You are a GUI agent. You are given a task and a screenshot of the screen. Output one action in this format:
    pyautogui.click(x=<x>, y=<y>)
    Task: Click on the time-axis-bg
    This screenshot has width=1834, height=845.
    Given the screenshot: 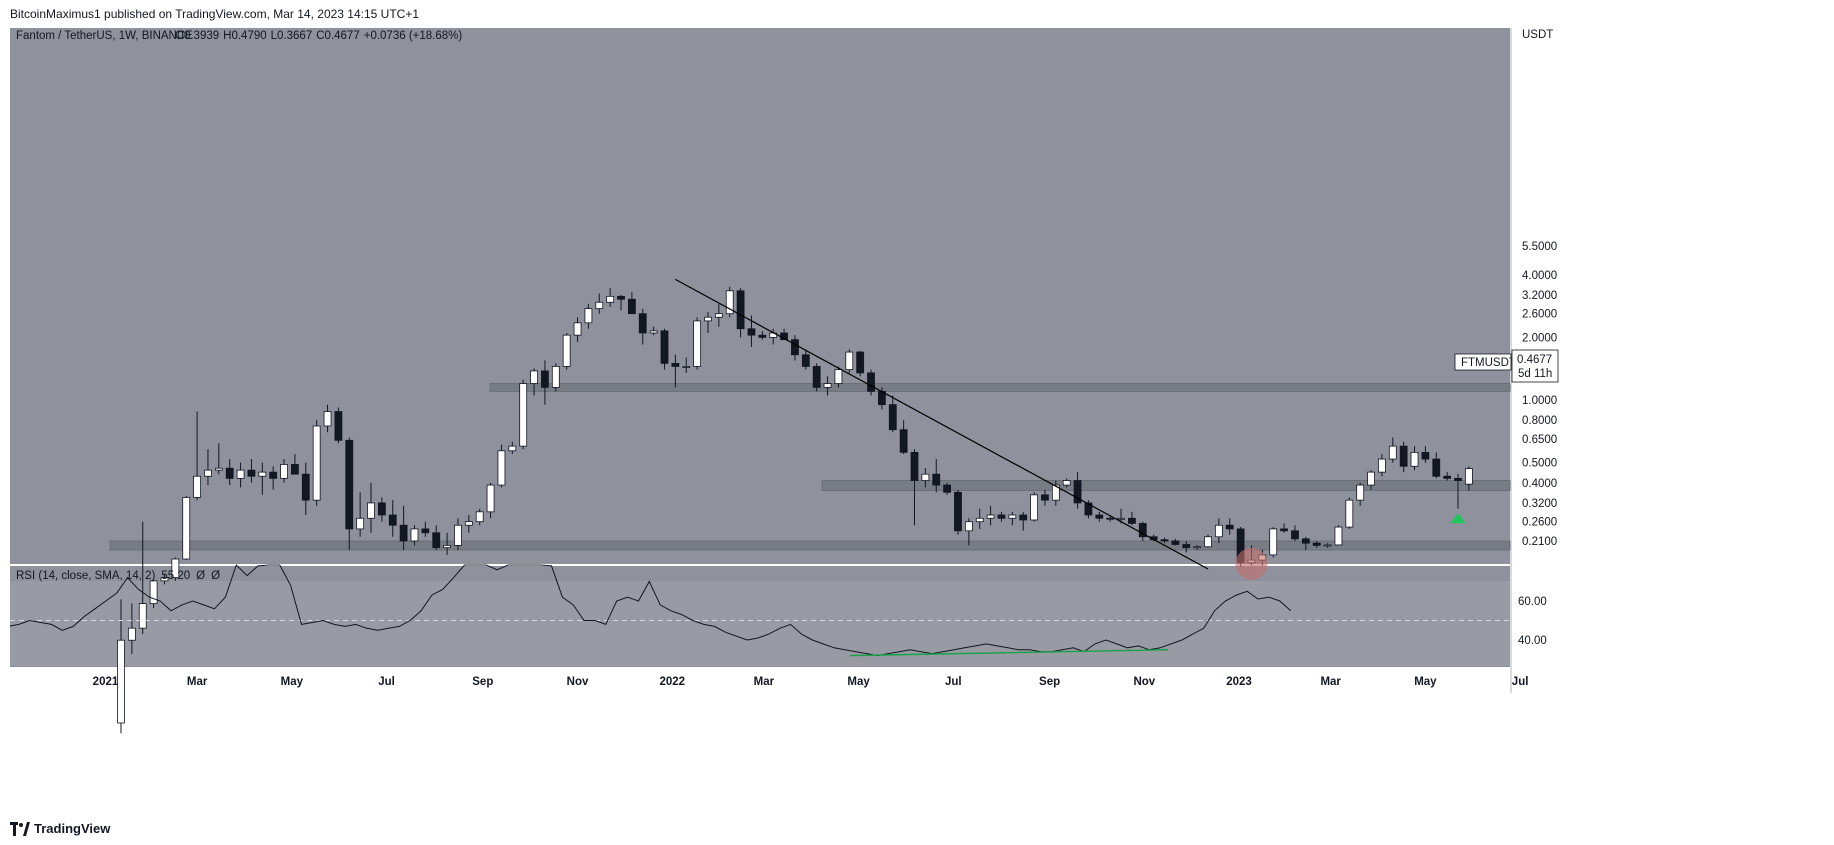 What is the action you would take?
    pyautogui.click(x=922, y=680)
    